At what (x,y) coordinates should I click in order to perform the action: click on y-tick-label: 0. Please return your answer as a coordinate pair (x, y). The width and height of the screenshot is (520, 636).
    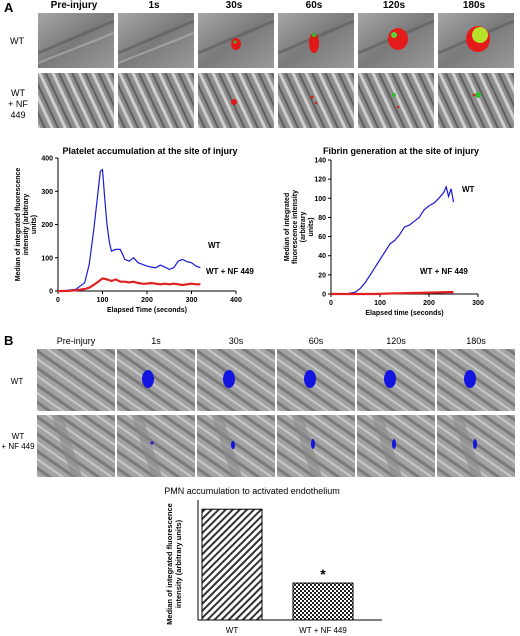
    Looking at the image, I should click on (51, 292).